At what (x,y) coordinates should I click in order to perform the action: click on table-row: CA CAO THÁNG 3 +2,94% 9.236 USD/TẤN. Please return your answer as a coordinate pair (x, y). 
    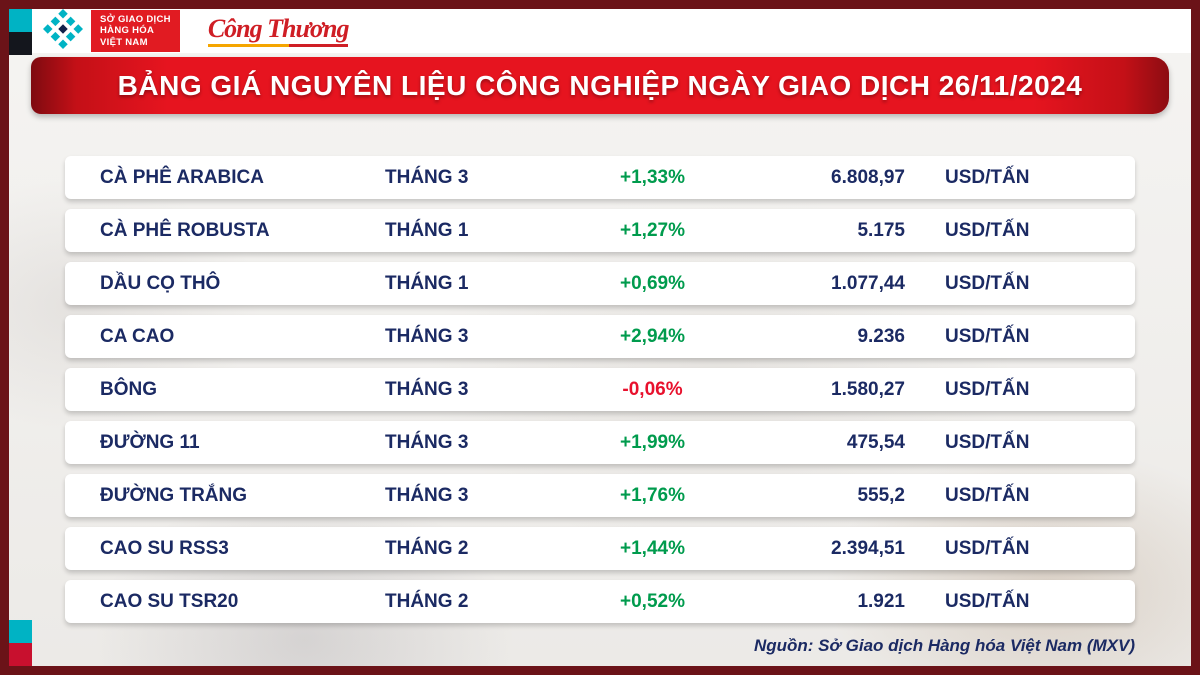
    Looking at the image, I should click on (600, 336).